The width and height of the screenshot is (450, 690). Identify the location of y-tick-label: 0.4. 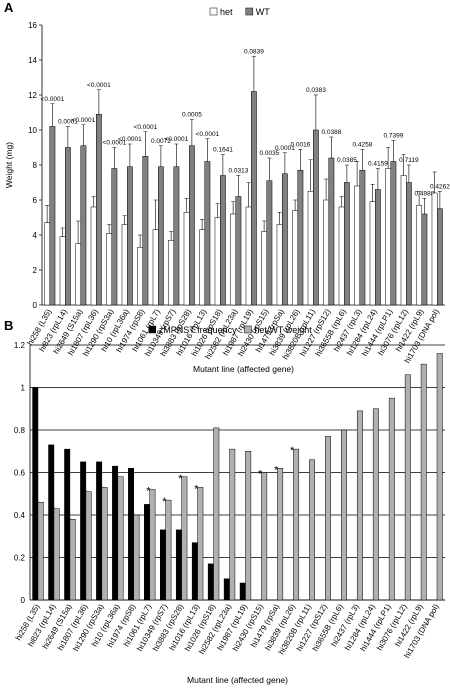
(20, 515).